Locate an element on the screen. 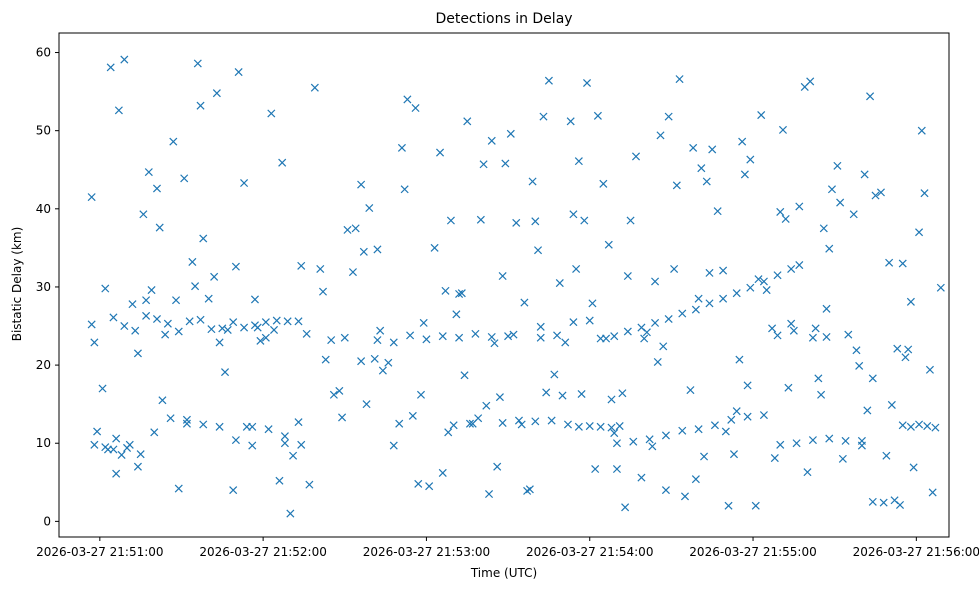 The height and width of the screenshot is (594, 979). y-tick-label: 60 is located at coordinates (43, 53).